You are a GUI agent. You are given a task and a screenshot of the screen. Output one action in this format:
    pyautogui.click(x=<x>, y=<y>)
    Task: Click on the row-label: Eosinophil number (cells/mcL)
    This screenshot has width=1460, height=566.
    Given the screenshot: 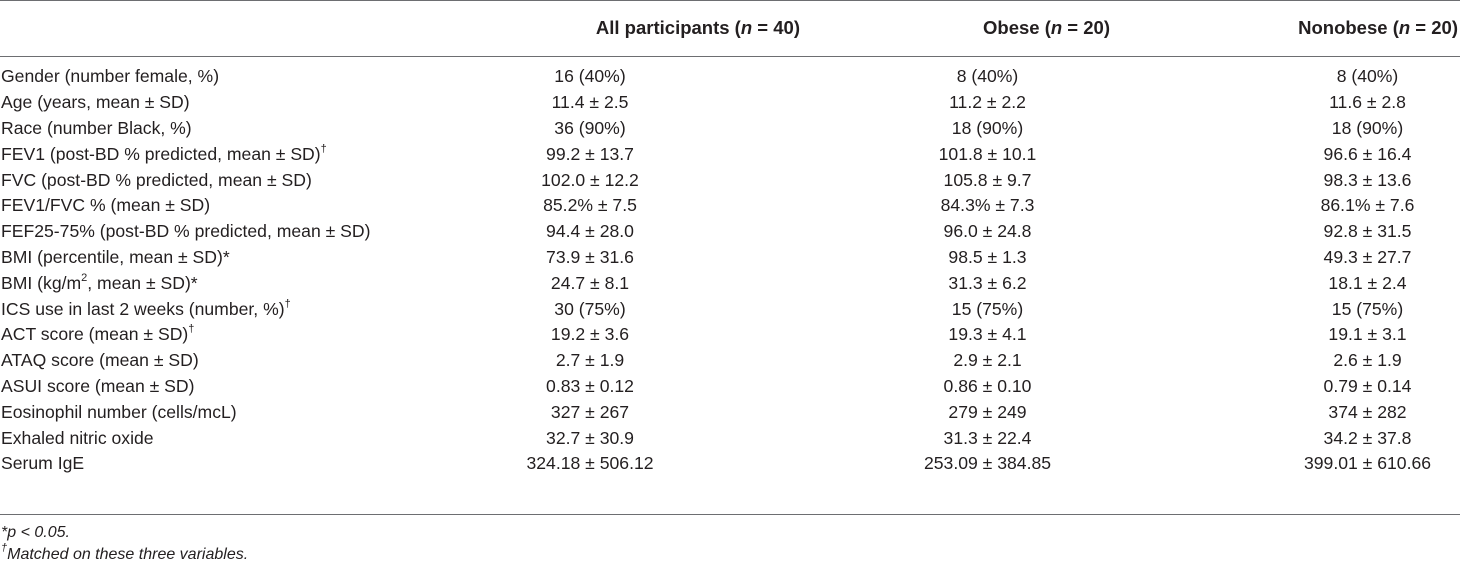 What is the action you would take?
    pyautogui.click(x=119, y=411)
    